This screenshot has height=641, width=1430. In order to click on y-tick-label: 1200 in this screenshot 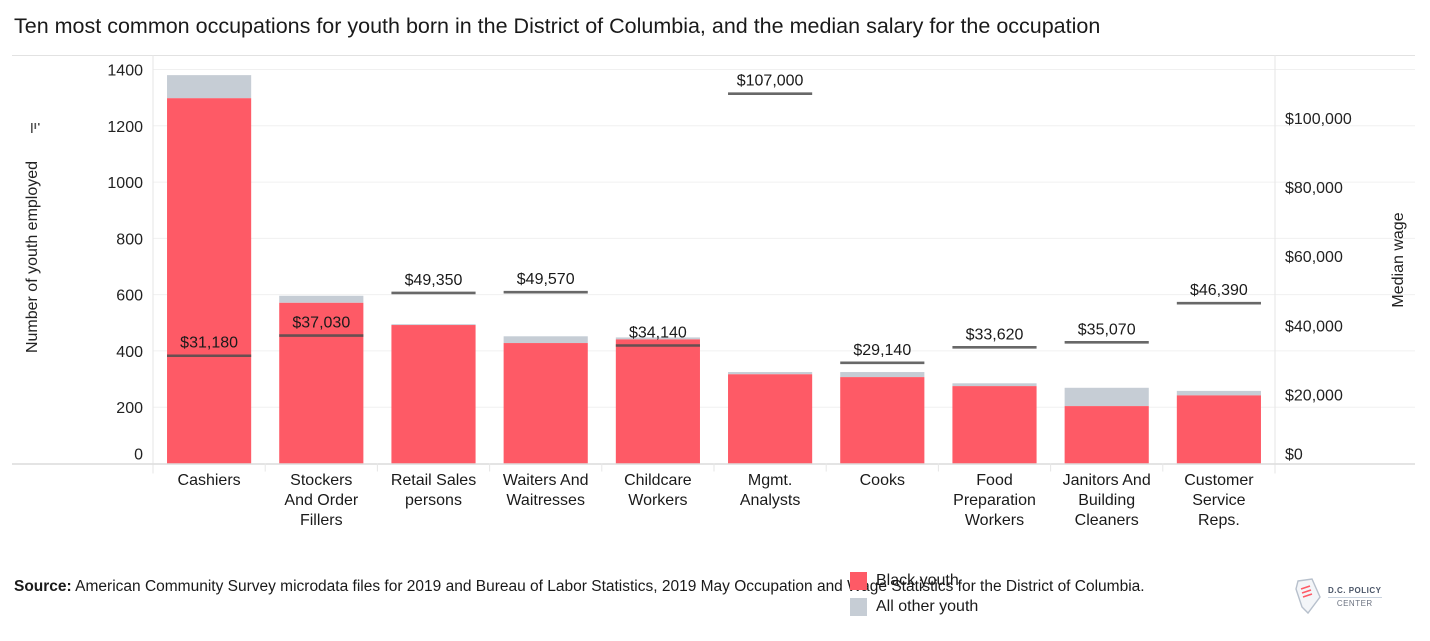, I will do `click(125, 127)`.